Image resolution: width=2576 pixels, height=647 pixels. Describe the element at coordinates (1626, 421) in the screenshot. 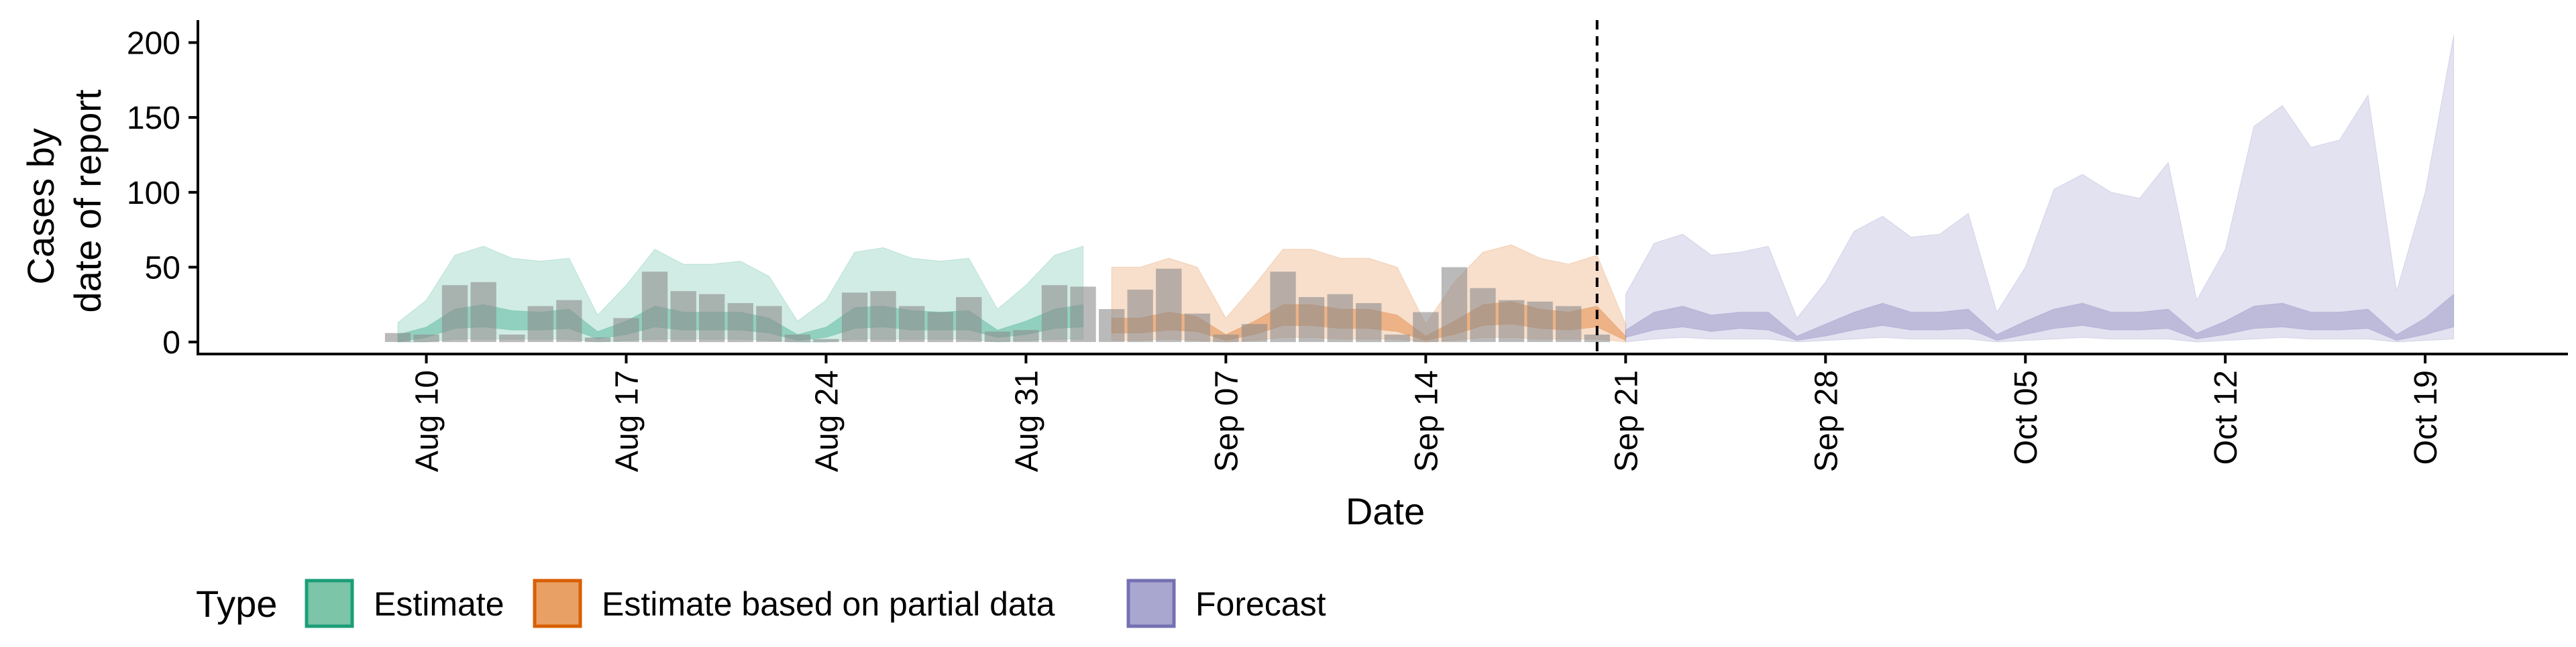

I see `x-tick-label: Sep 21` at that location.